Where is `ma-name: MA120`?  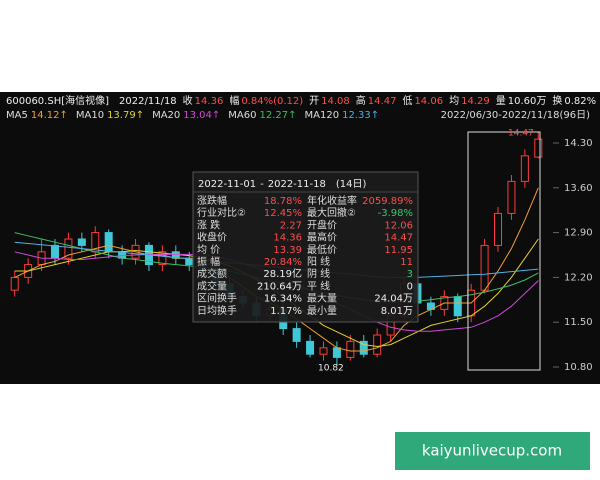 ma-name: MA120 is located at coordinates (322, 115).